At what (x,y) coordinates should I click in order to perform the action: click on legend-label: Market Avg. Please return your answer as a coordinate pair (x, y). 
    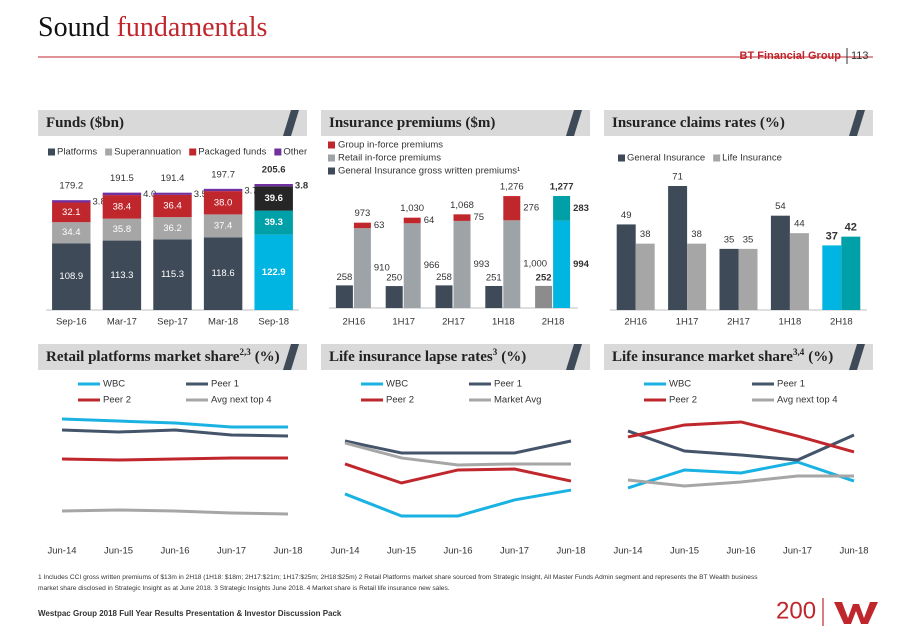
    Looking at the image, I should click on (517, 400).